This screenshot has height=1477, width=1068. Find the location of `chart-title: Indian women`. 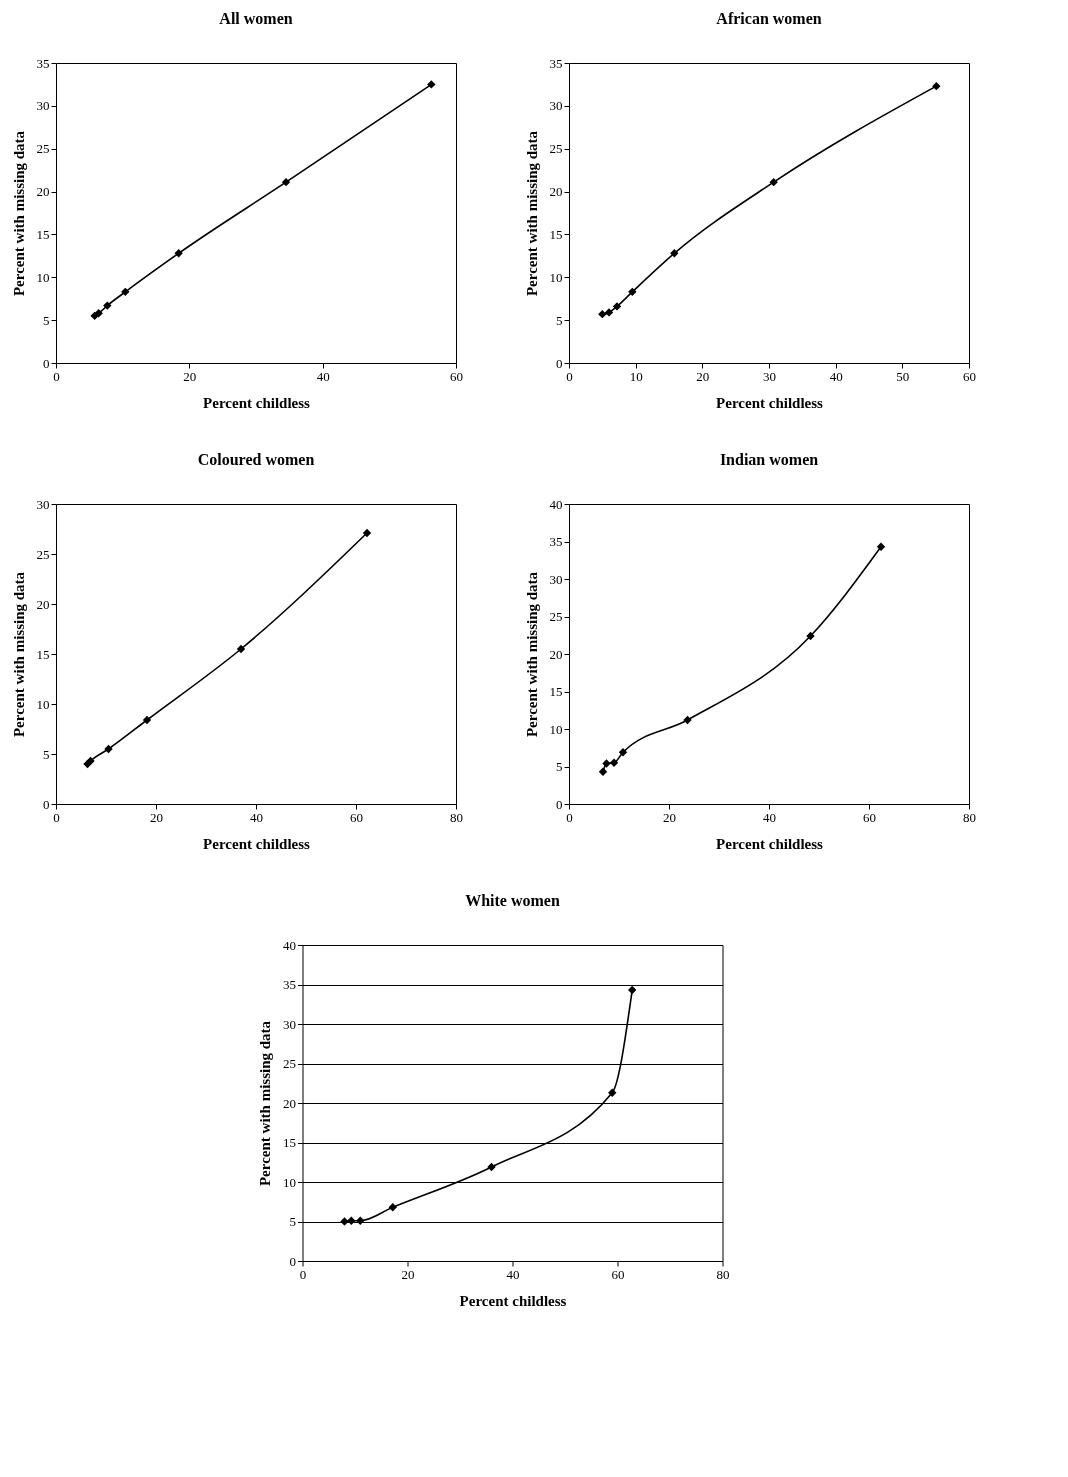

chart-title: Indian women is located at coordinates (769, 459).